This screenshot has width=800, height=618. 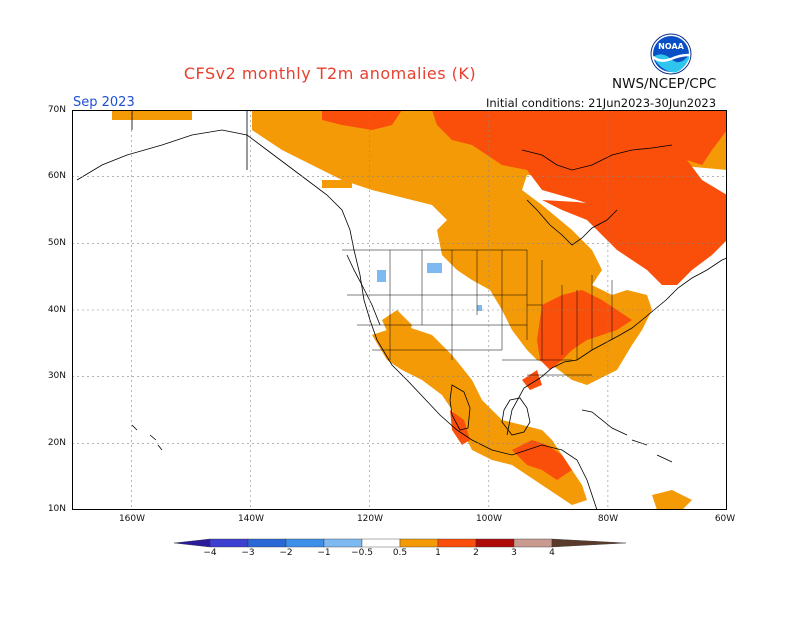 I want to click on lat-label-70n: 70N, so click(x=56, y=110).